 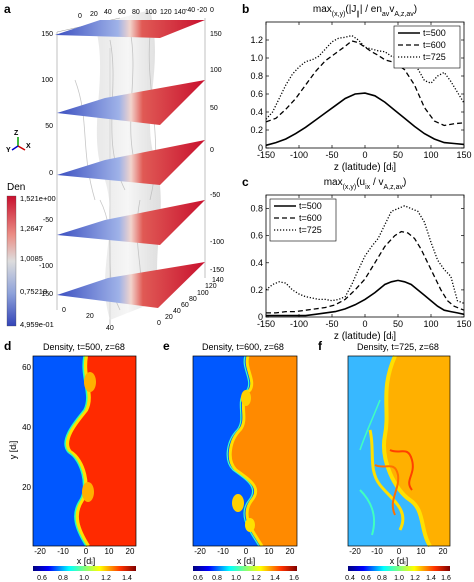 I want to click on x-tick-label: -50, so click(x=331, y=324).